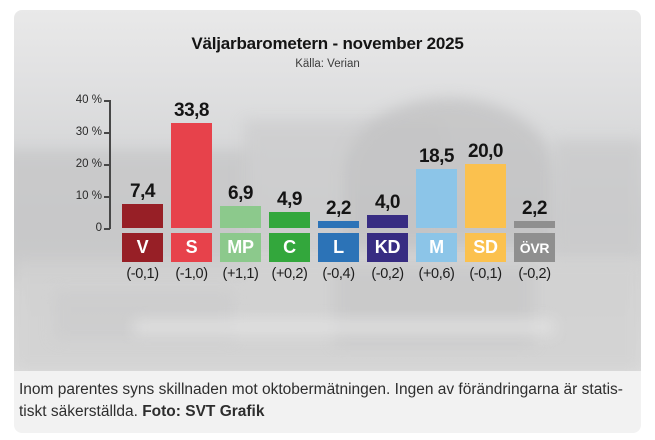 The image size is (655, 440). I want to click on party-label-box: ÖVR, so click(534, 247).